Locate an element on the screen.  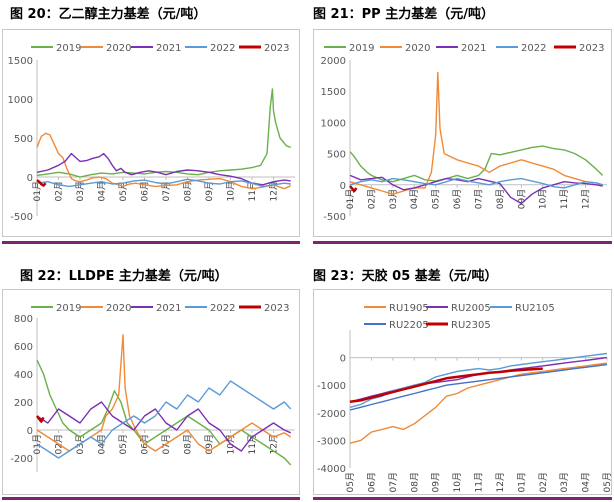
y-tick-label: -1000 is located at coordinates (331, 386).